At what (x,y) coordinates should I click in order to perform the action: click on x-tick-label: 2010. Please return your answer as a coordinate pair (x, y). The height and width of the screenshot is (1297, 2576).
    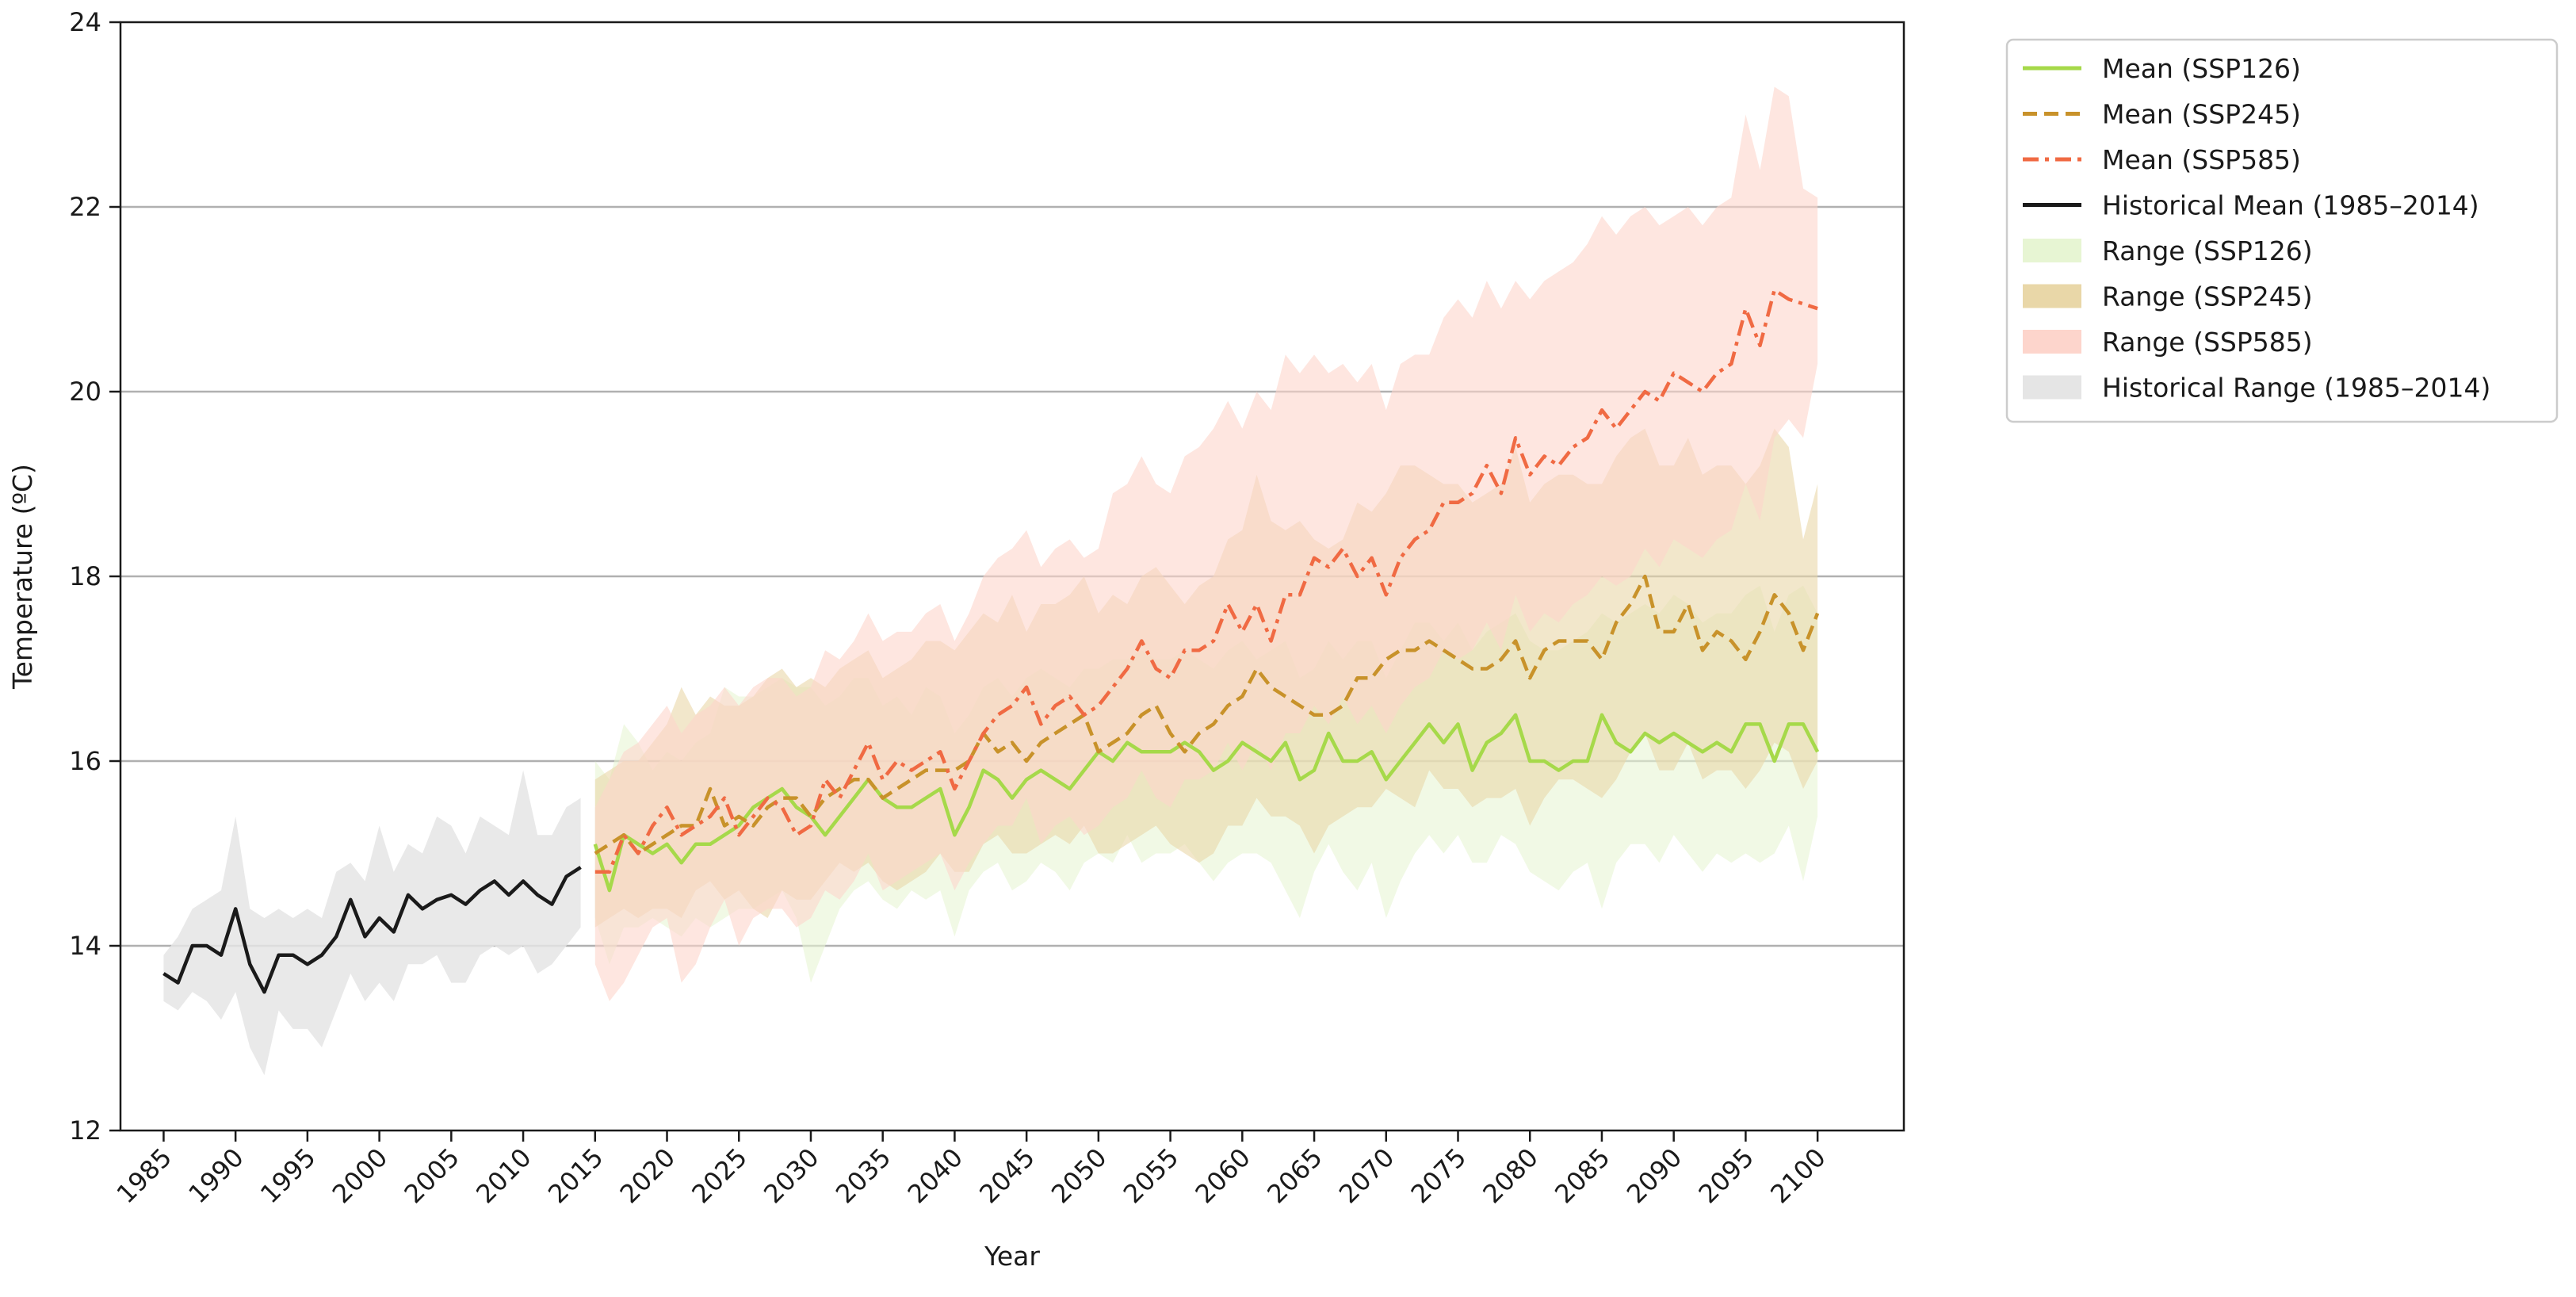
    Looking at the image, I should click on (504, 1175).